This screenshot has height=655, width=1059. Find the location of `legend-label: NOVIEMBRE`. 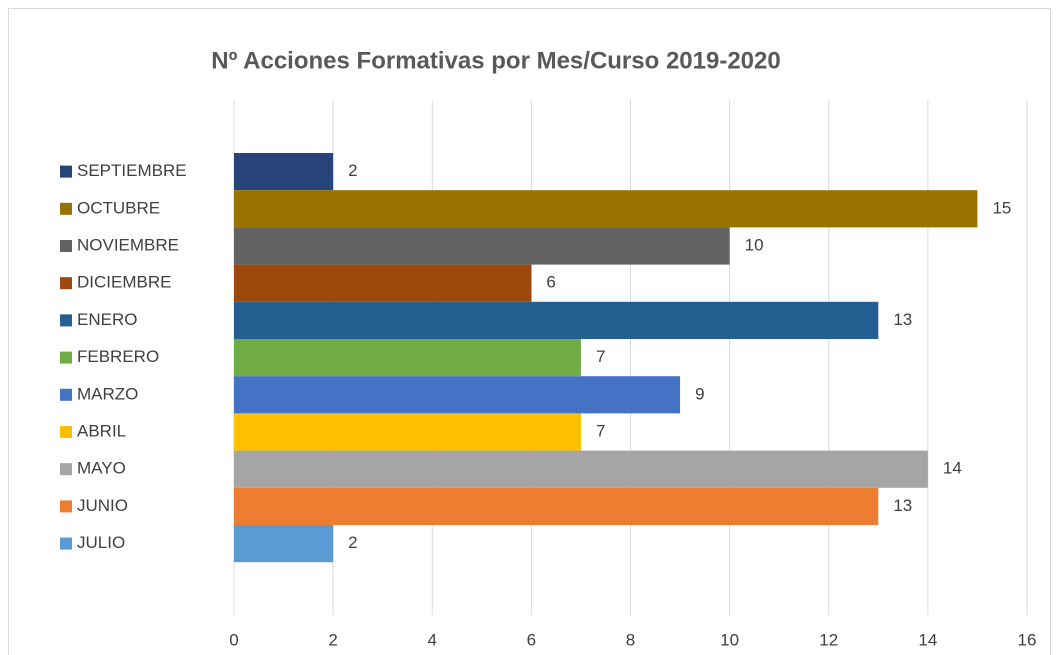

legend-label: NOVIEMBRE is located at coordinates (128, 244).